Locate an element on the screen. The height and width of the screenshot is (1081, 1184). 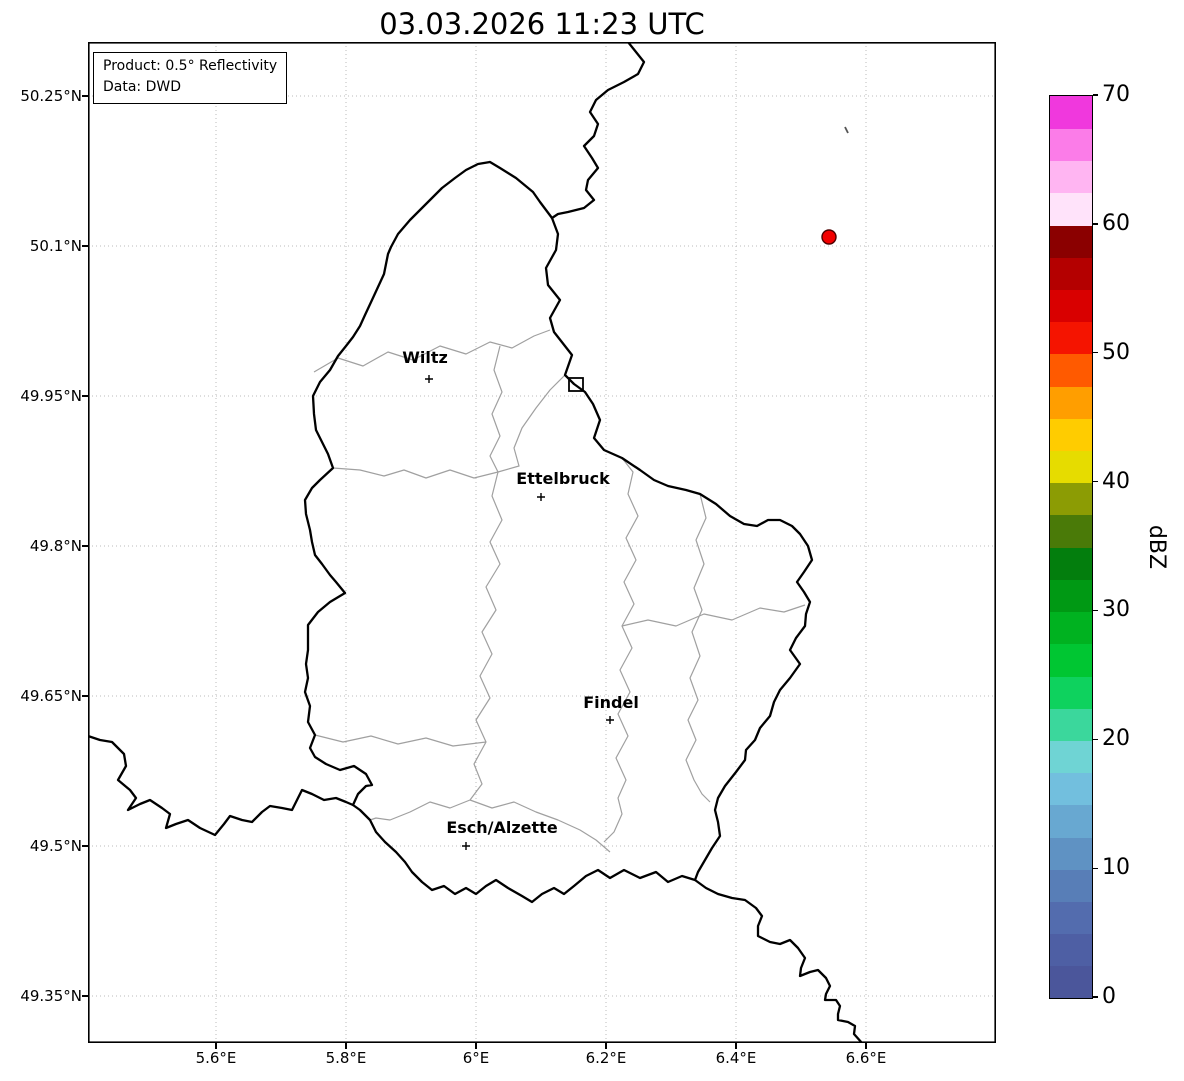
x-tick-label: 6°E is located at coordinates (476, 1058).